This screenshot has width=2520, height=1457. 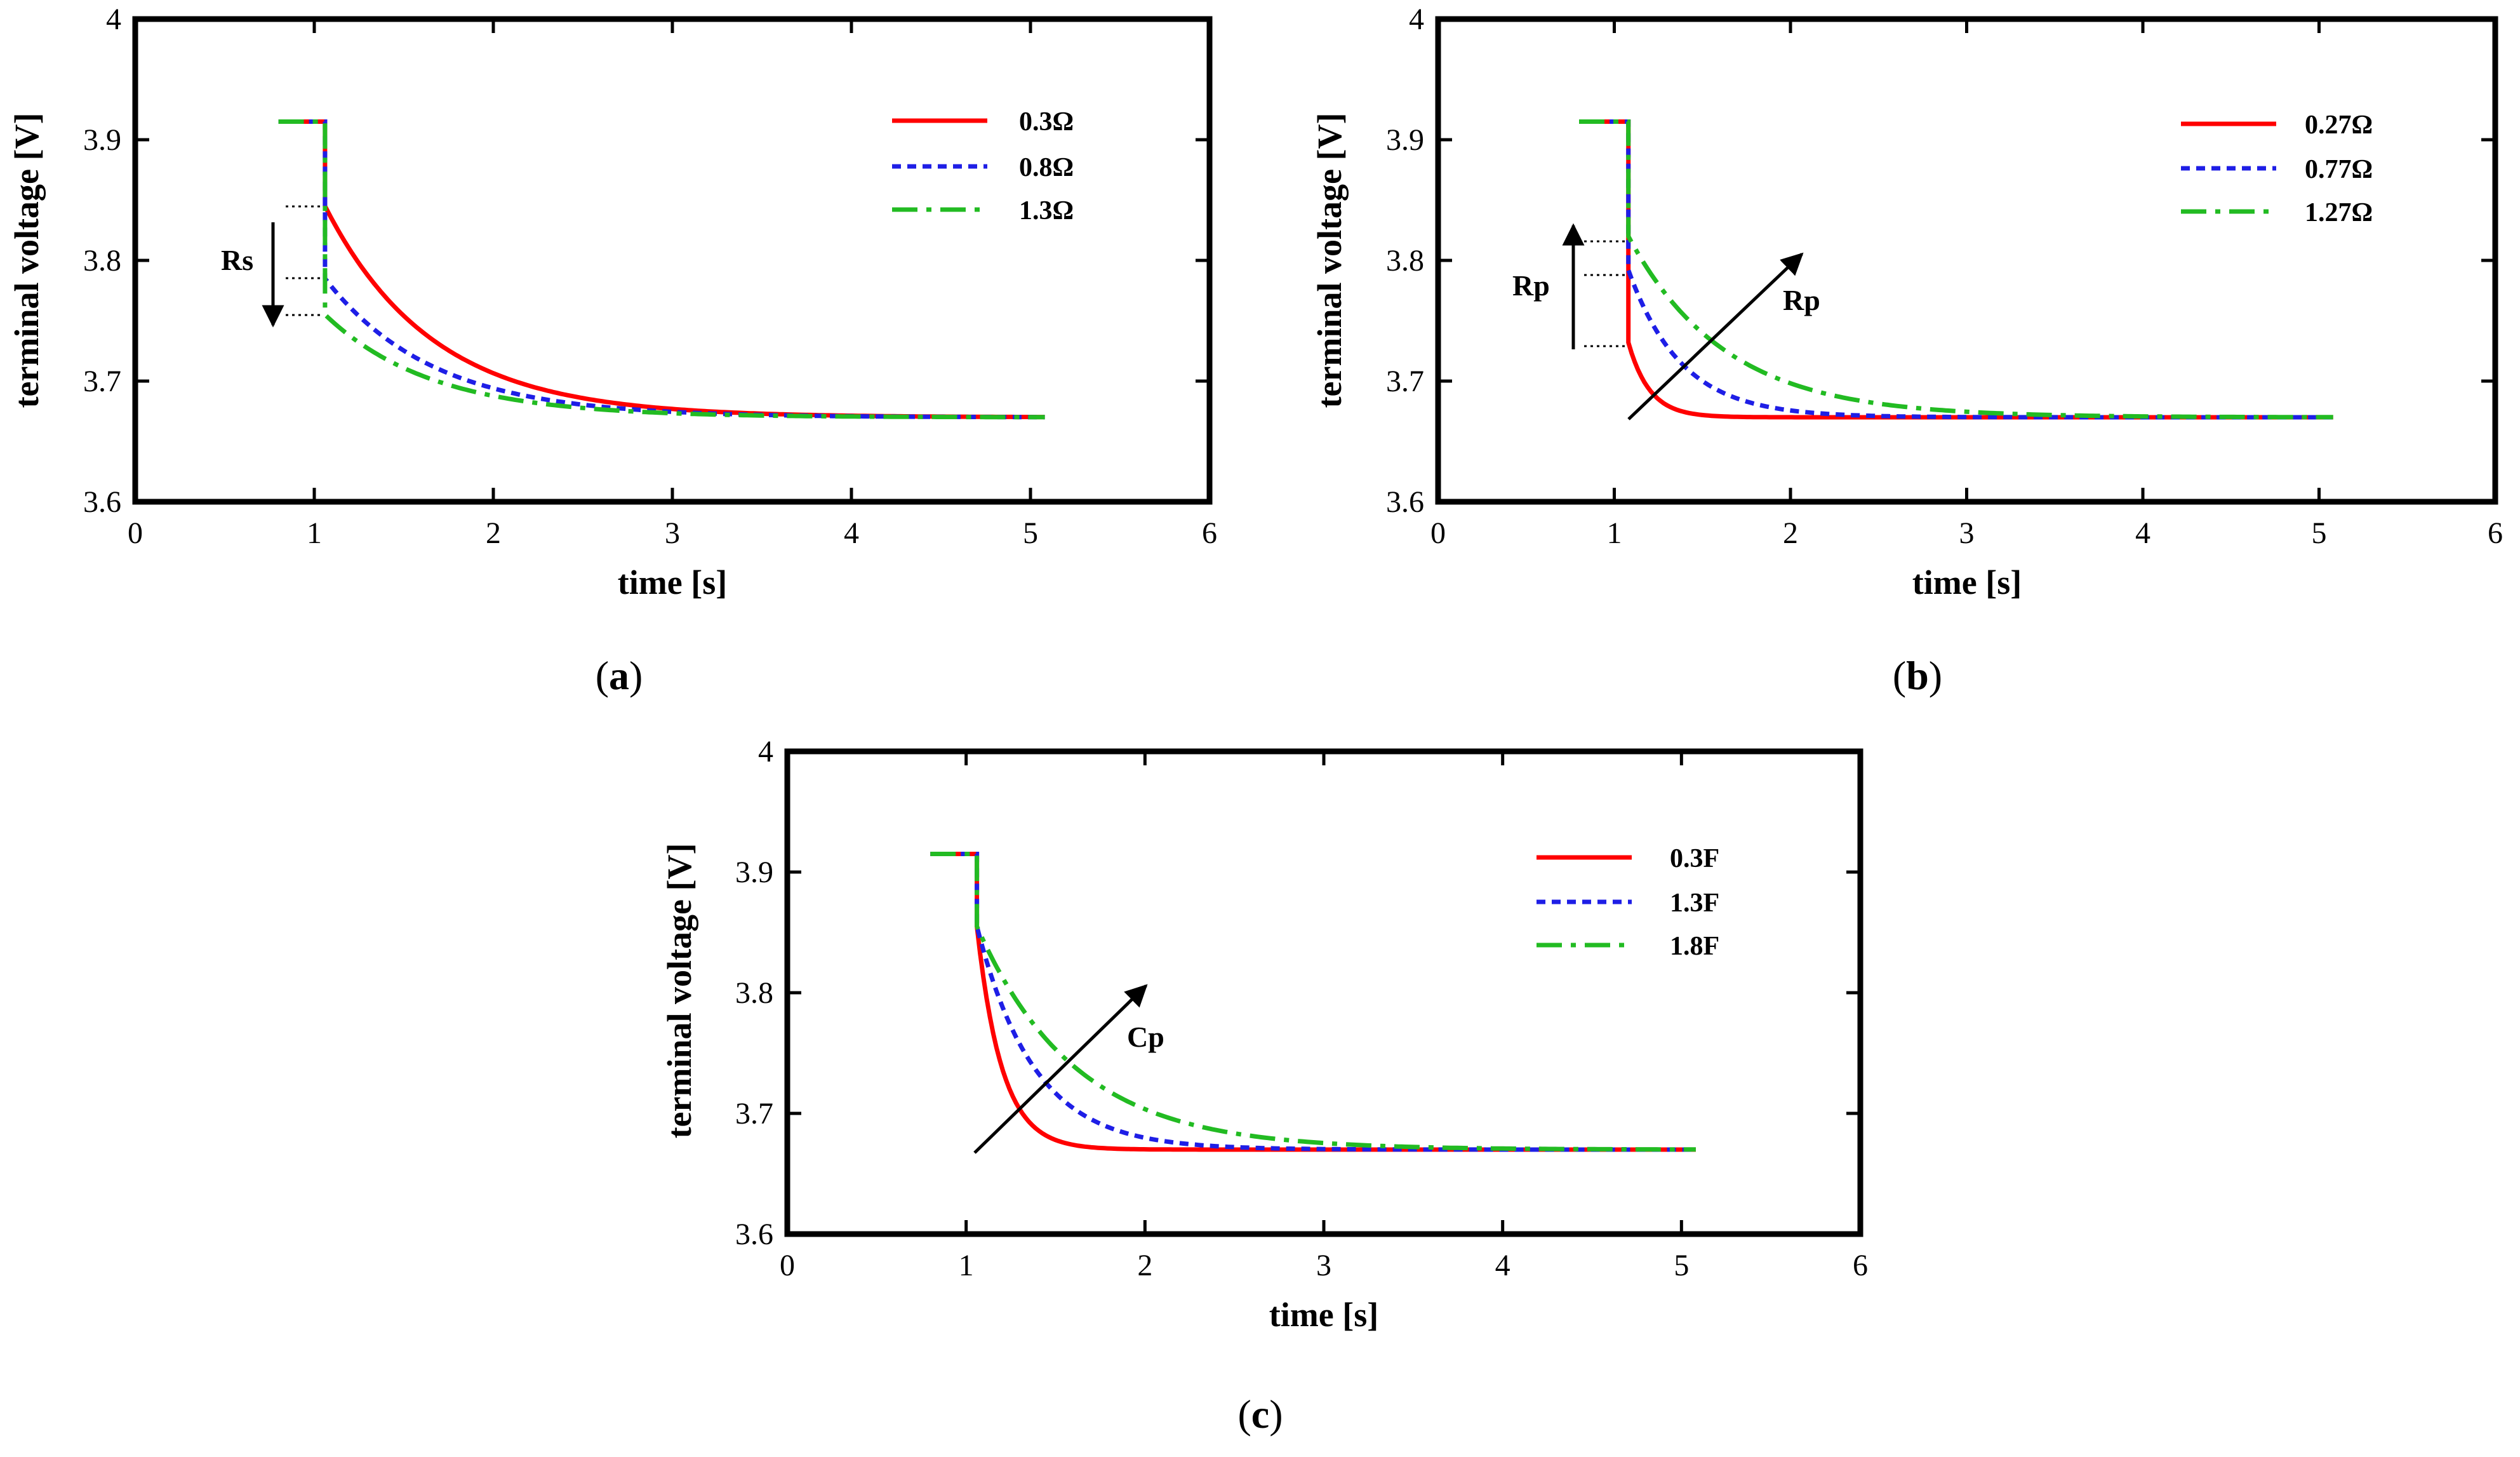 What do you see at coordinates (1628, 902) in the screenshot?
I see `legend: 0.3F 1.3F 1.8F` at bounding box center [1628, 902].